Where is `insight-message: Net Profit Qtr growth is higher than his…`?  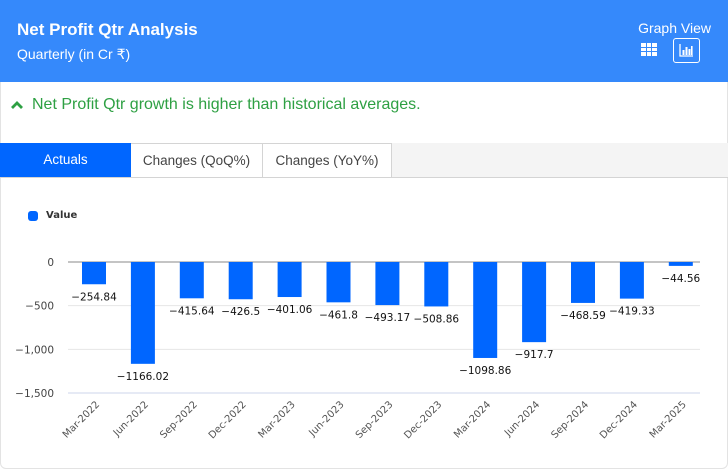 insight-message: Net Profit Qtr growth is higher than his… is located at coordinates (215, 105).